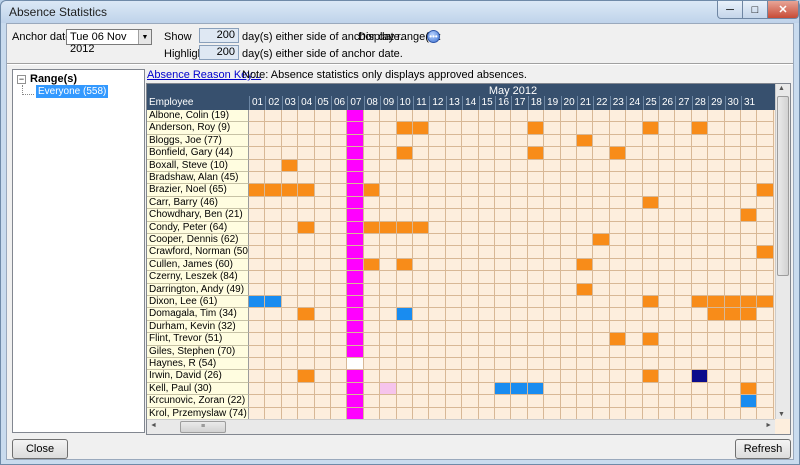 This screenshot has height=465, width=800. I want to click on employee-name: Krcunovic, Zoran (22), so click(198, 401).